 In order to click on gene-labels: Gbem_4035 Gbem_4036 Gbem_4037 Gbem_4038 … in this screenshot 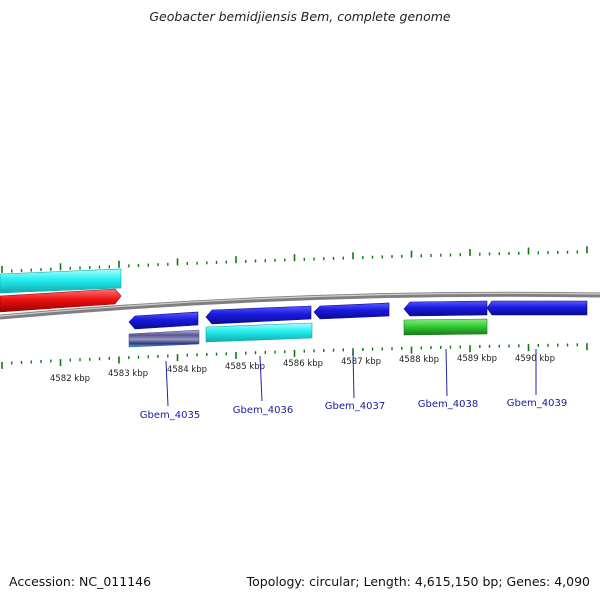, I will do `click(353, 409)`.